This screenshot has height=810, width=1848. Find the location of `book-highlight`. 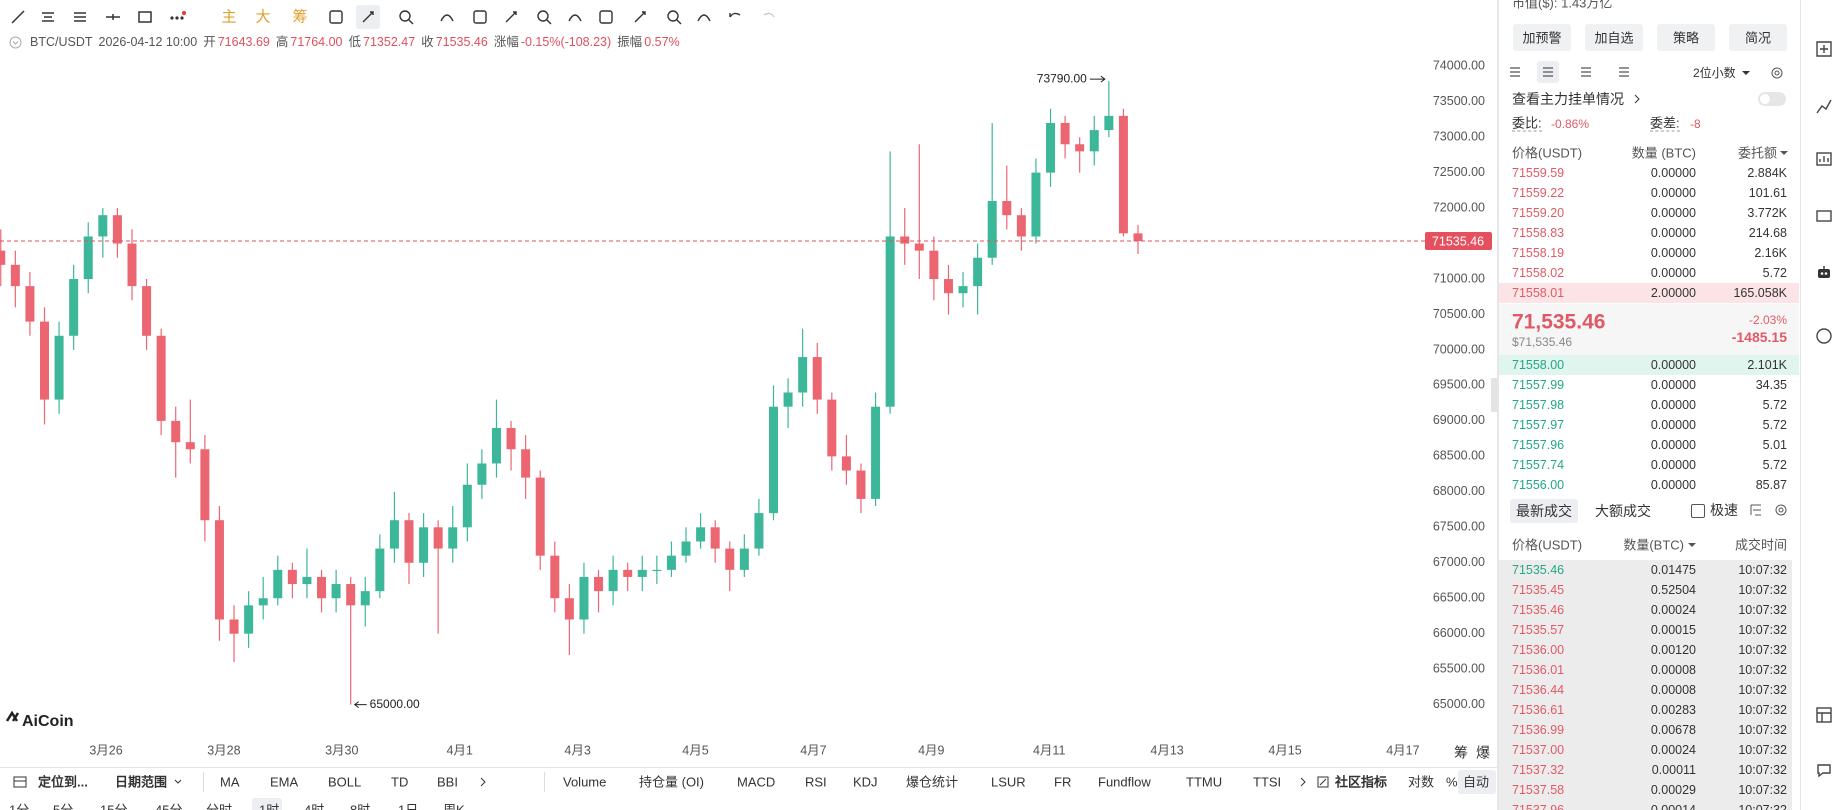

book-highlight is located at coordinates (1649, 293).